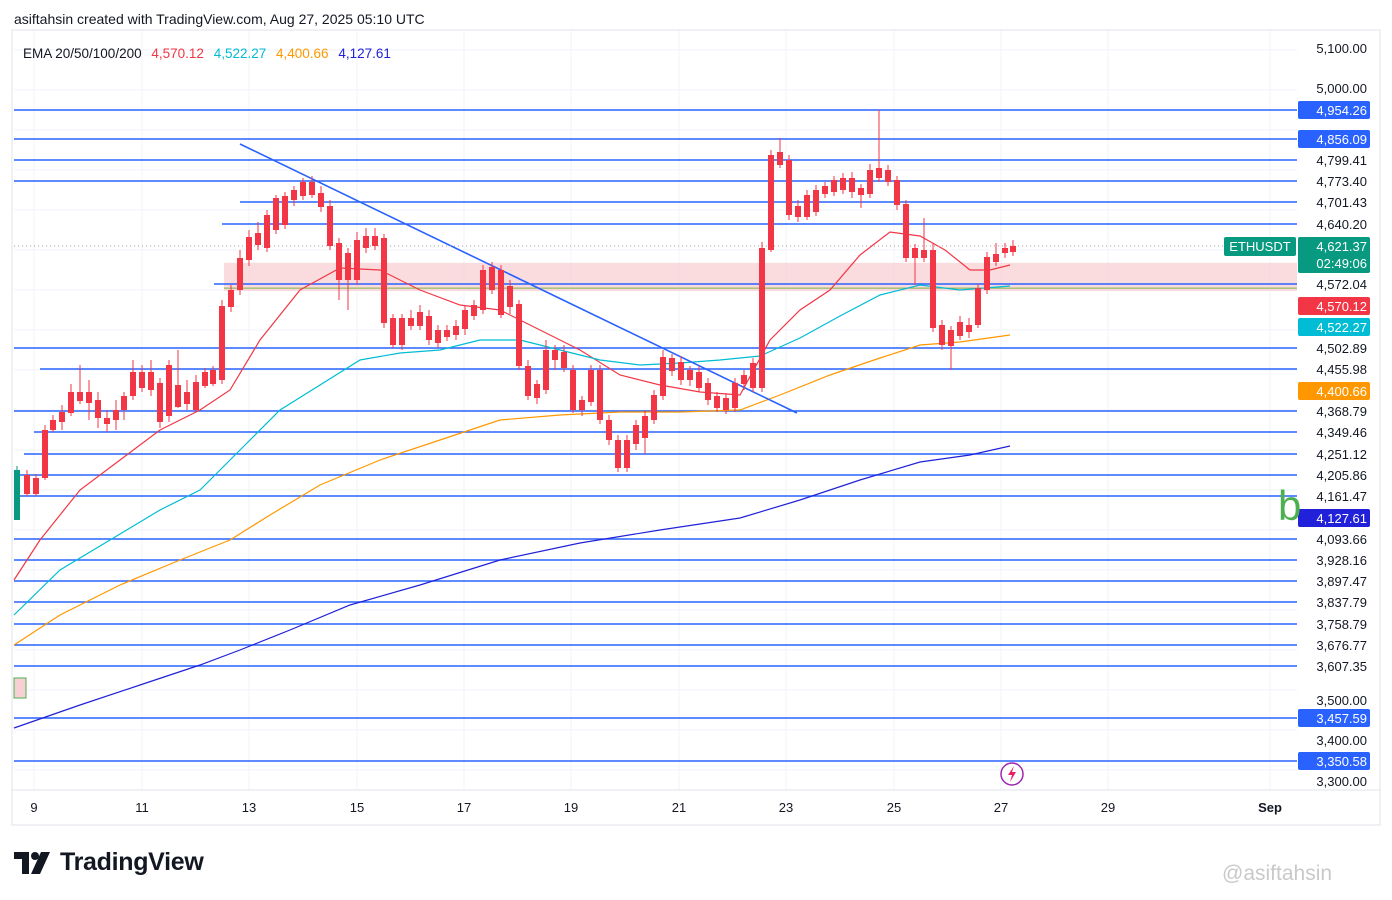  I want to click on ema-200-value: 4,127.61, so click(364, 53).